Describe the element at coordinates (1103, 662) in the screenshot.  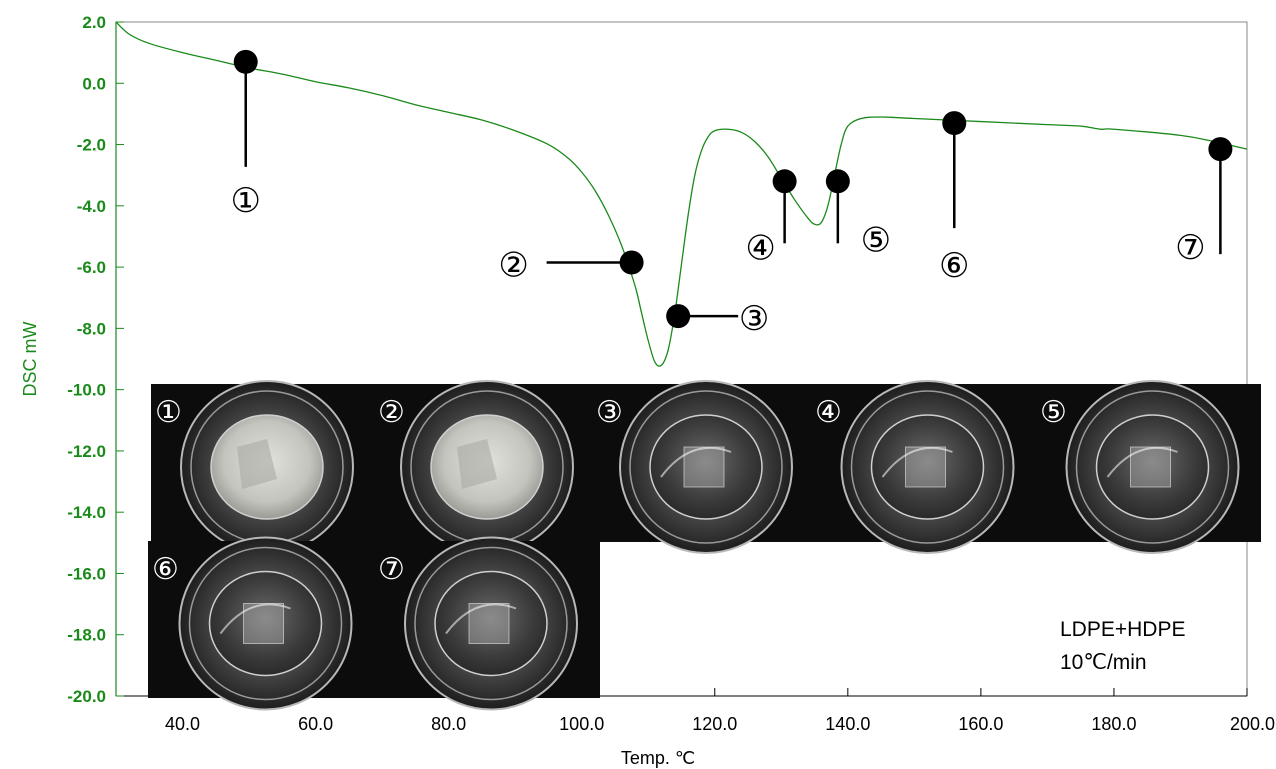
I see `heating-rate-label: 10℃/min` at that location.